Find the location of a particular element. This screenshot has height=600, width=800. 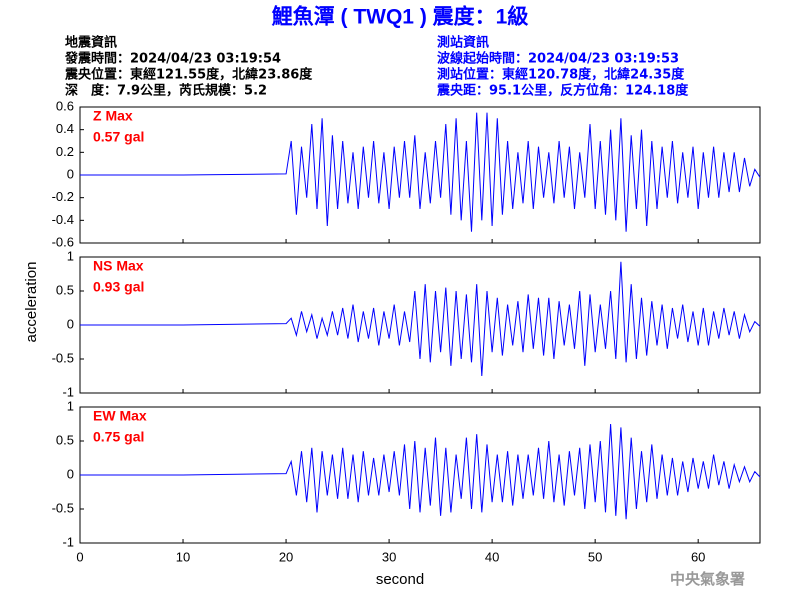

x-tick-label: 30 is located at coordinates (389, 556).